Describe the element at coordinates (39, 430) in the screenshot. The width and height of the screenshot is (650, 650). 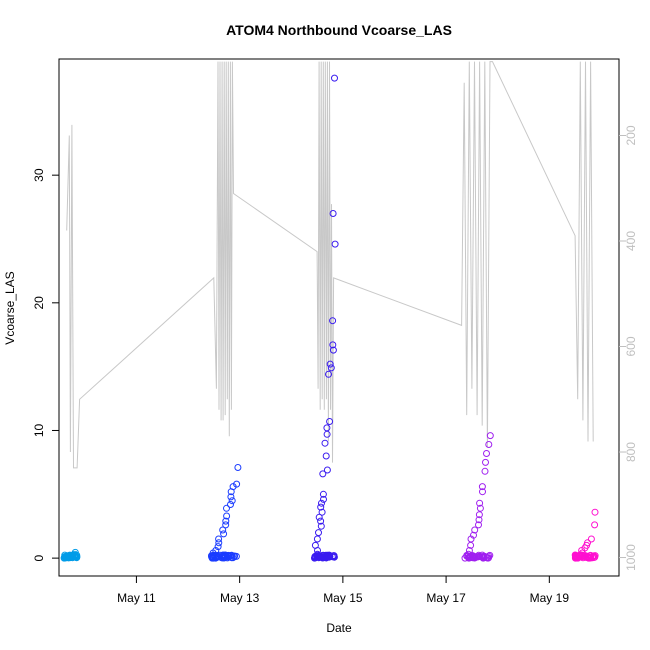
I see `y-tick-label: 10` at that location.